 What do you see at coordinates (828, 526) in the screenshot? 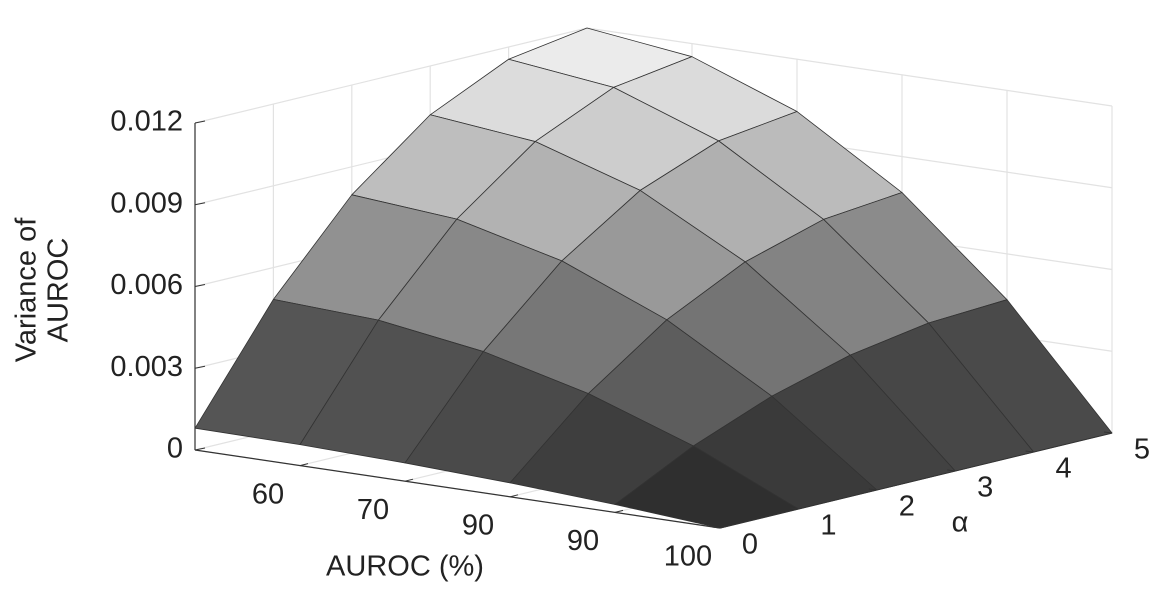
I see `y-tick-label: 1` at bounding box center [828, 526].